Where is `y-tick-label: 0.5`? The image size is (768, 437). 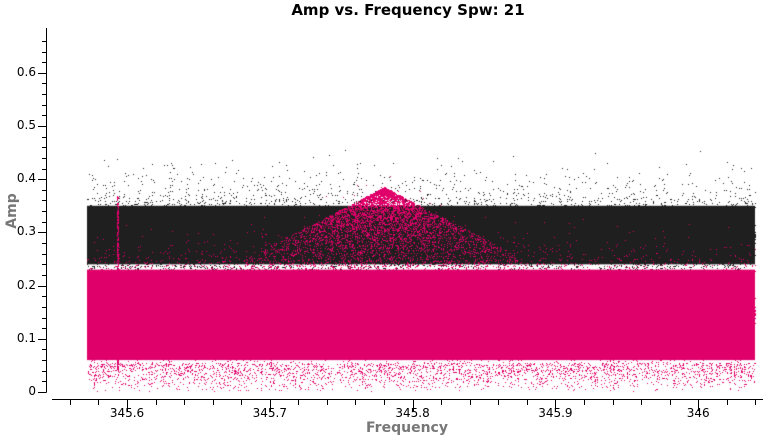
y-tick-label: 0.5 is located at coordinates (26, 125).